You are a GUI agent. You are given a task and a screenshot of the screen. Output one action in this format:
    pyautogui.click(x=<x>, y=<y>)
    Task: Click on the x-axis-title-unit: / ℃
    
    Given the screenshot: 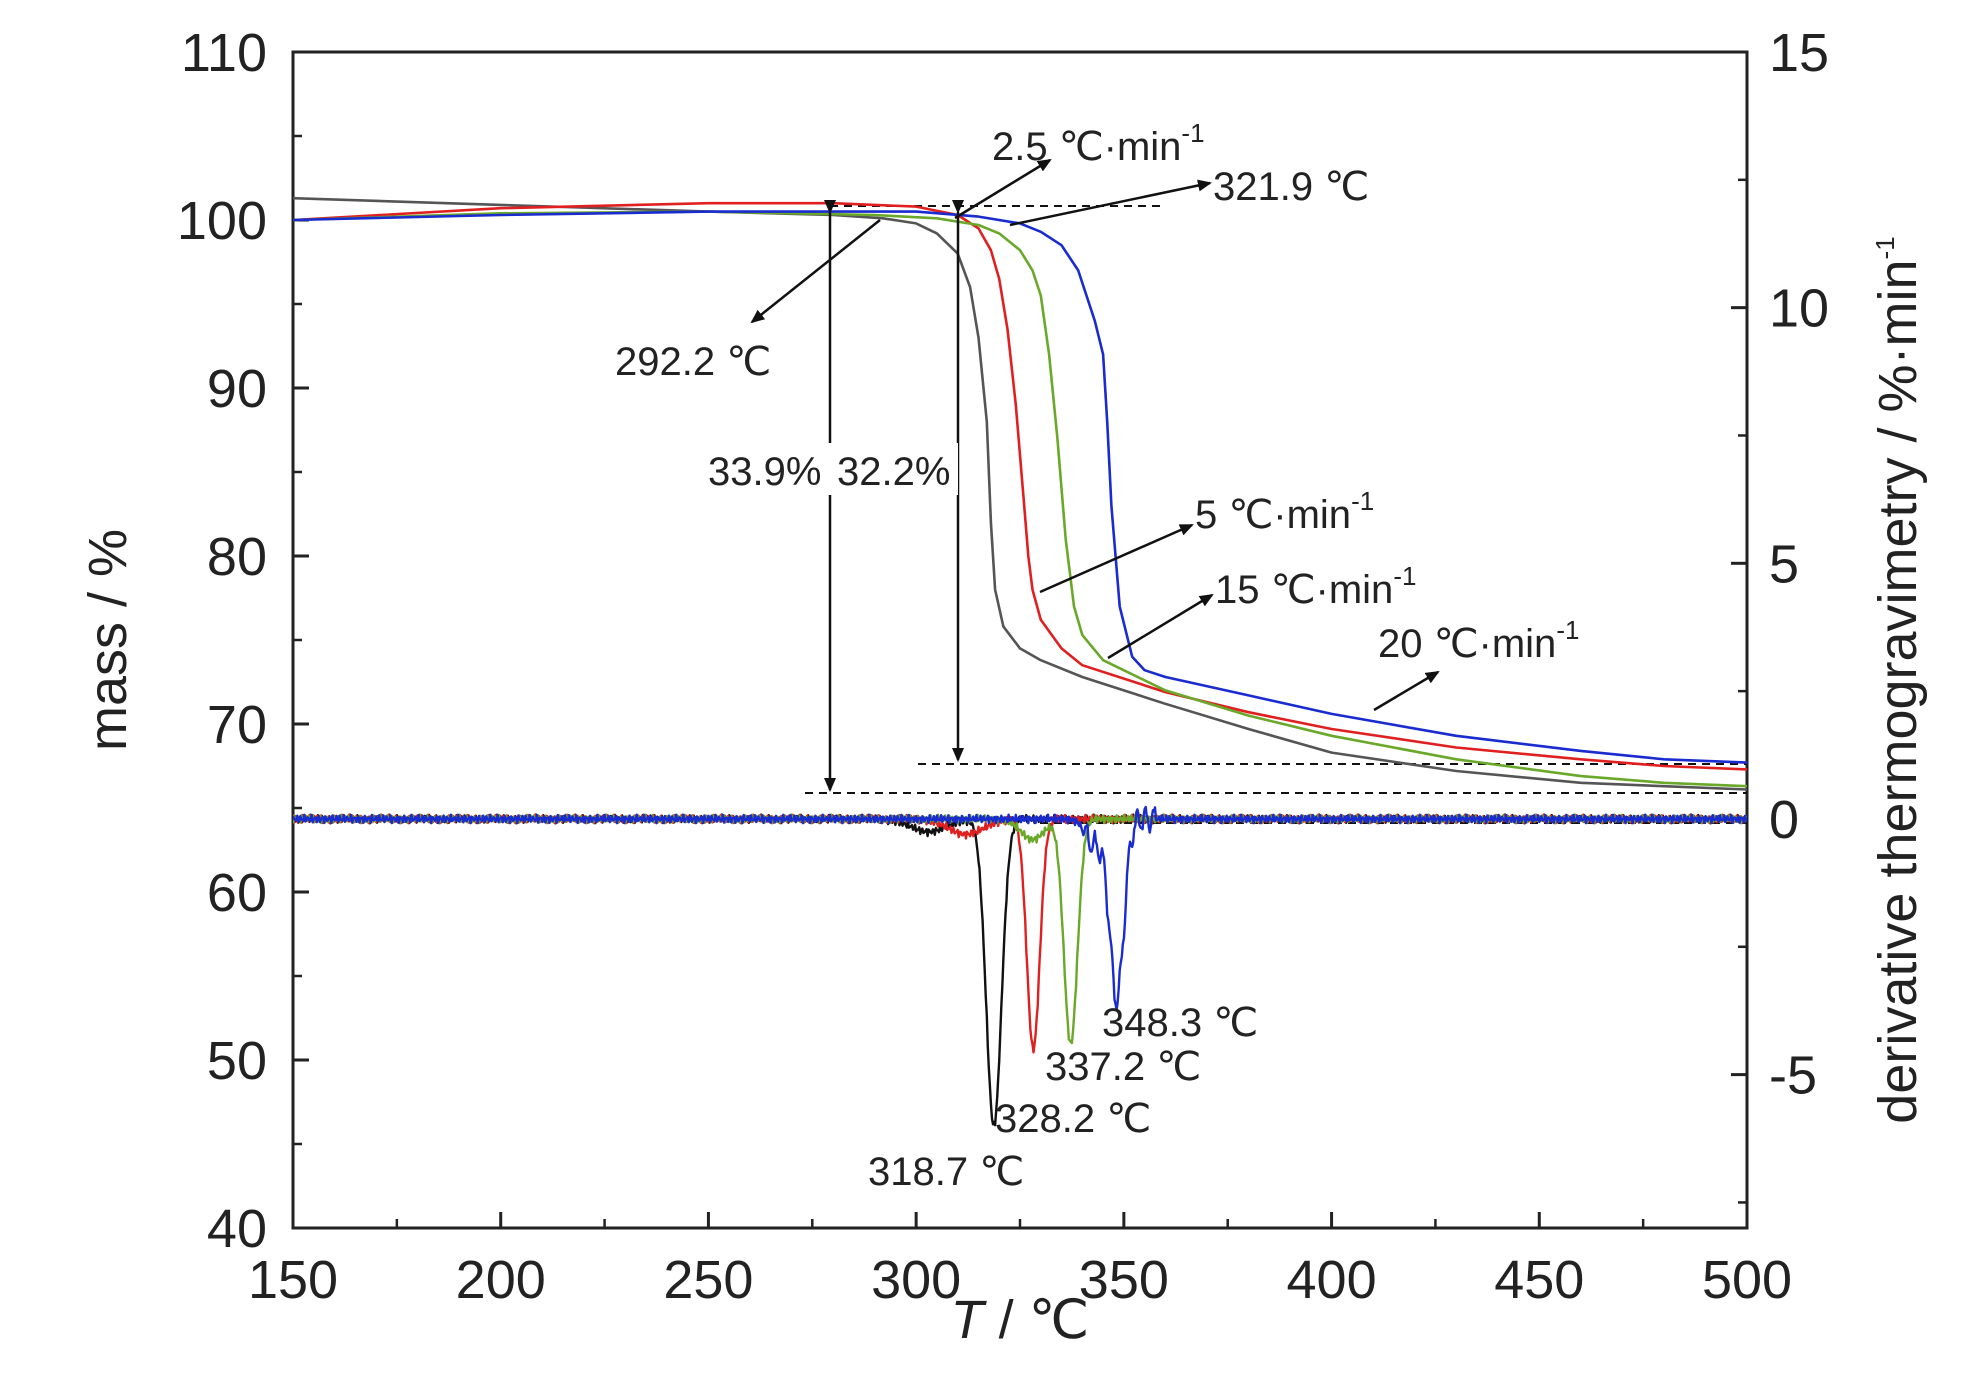 What is the action you would take?
    pyautogui.click(x=1037, y=1320)
    